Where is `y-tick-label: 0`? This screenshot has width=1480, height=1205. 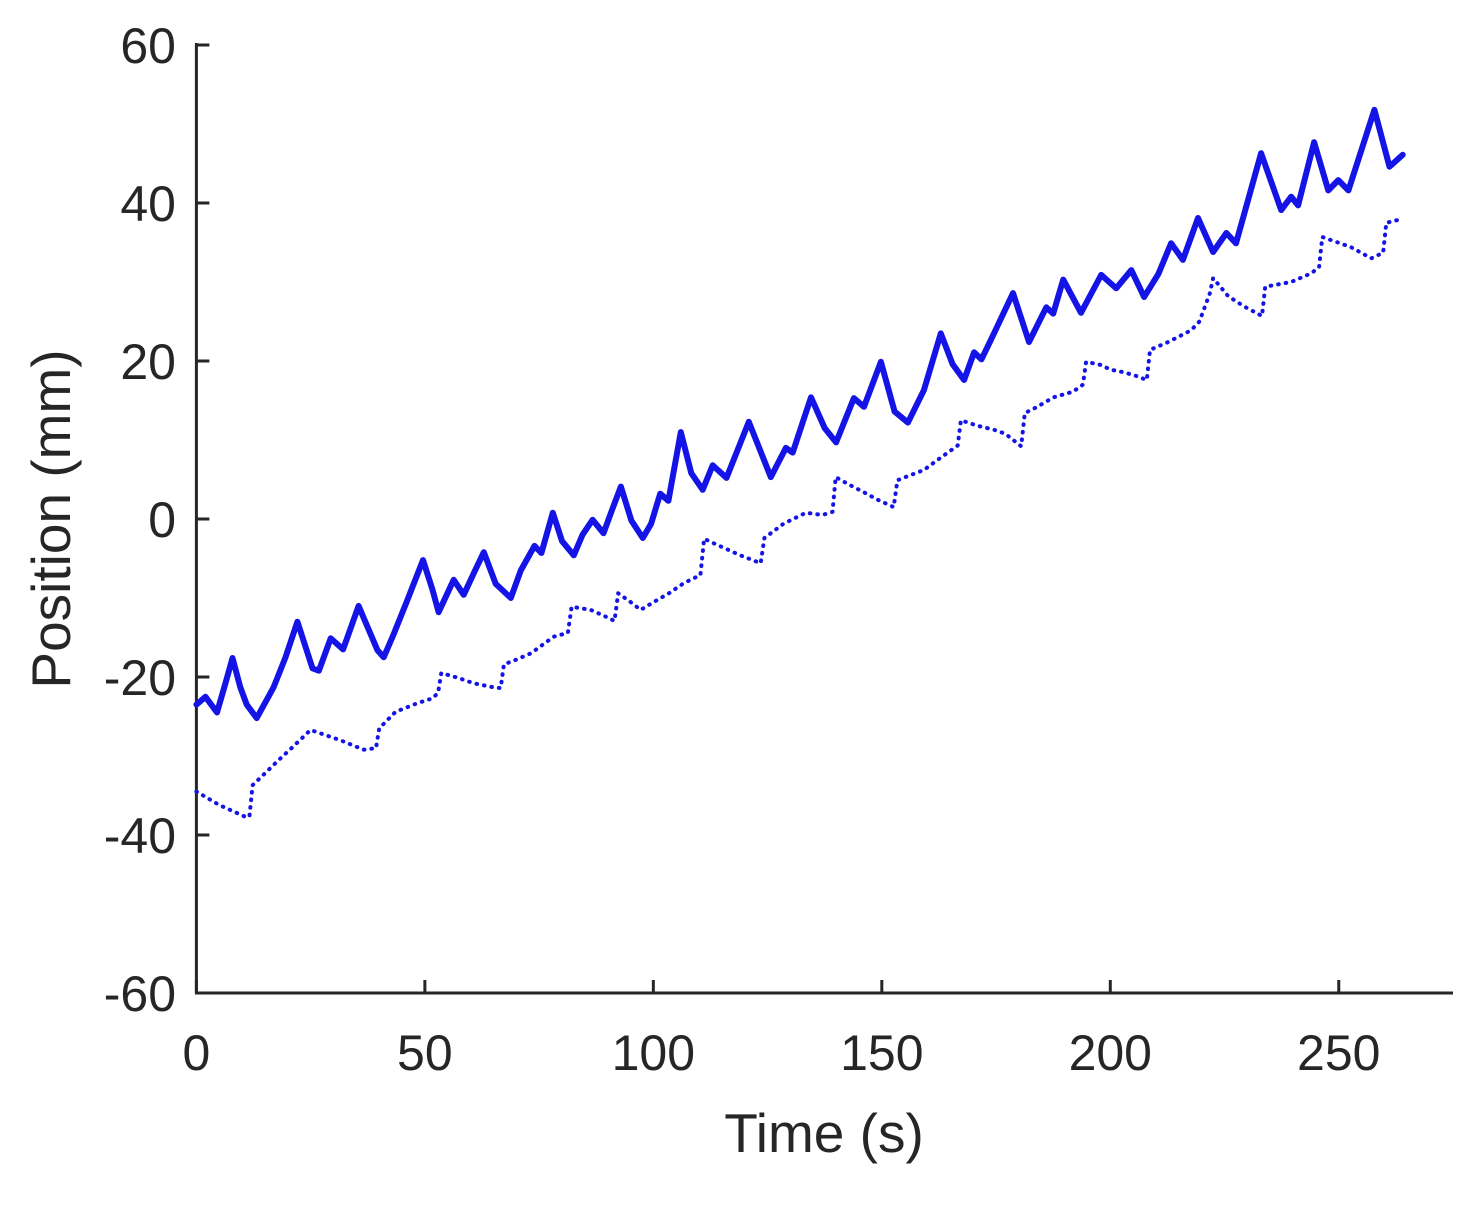
y-tick-label: 0 is located at coordinates (162, 520).